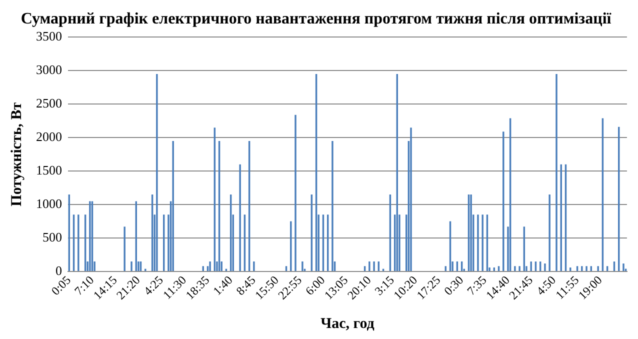  I want to click on y-tick-label: 1000, so click(49, 203).